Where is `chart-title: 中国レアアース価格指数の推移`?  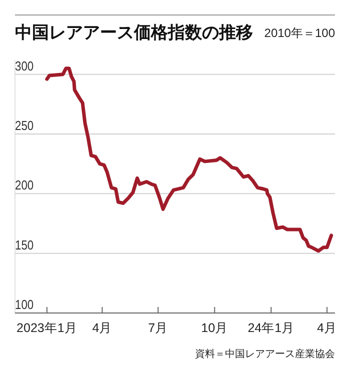 chart-title: 中国レアアース価格指数の推移 is located at coordinates (134, 32).